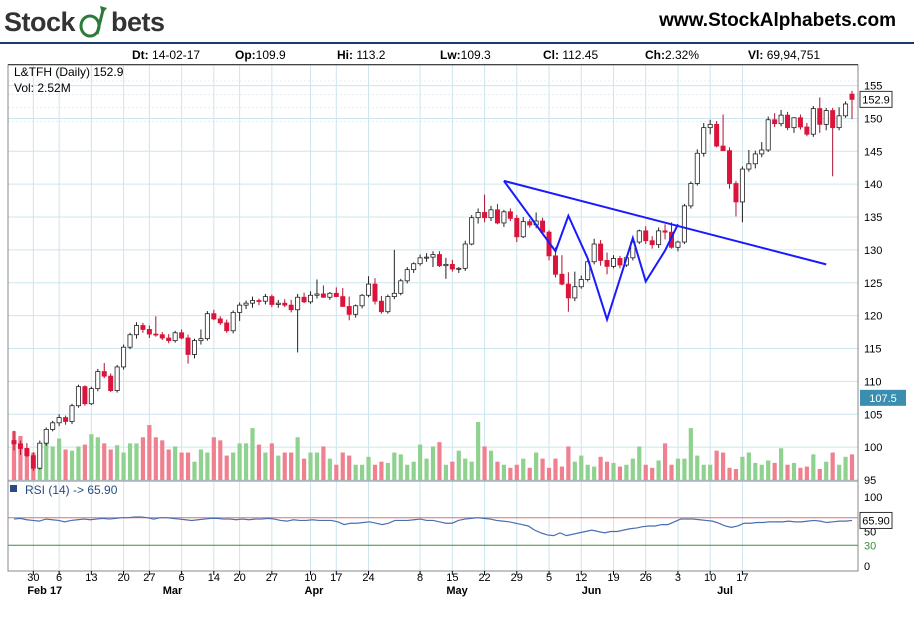 This screenshot has height=619, width=914. Describe the element at coordinates (84, 22) in the screenshot. I see `logo: Stock bets` at that location.